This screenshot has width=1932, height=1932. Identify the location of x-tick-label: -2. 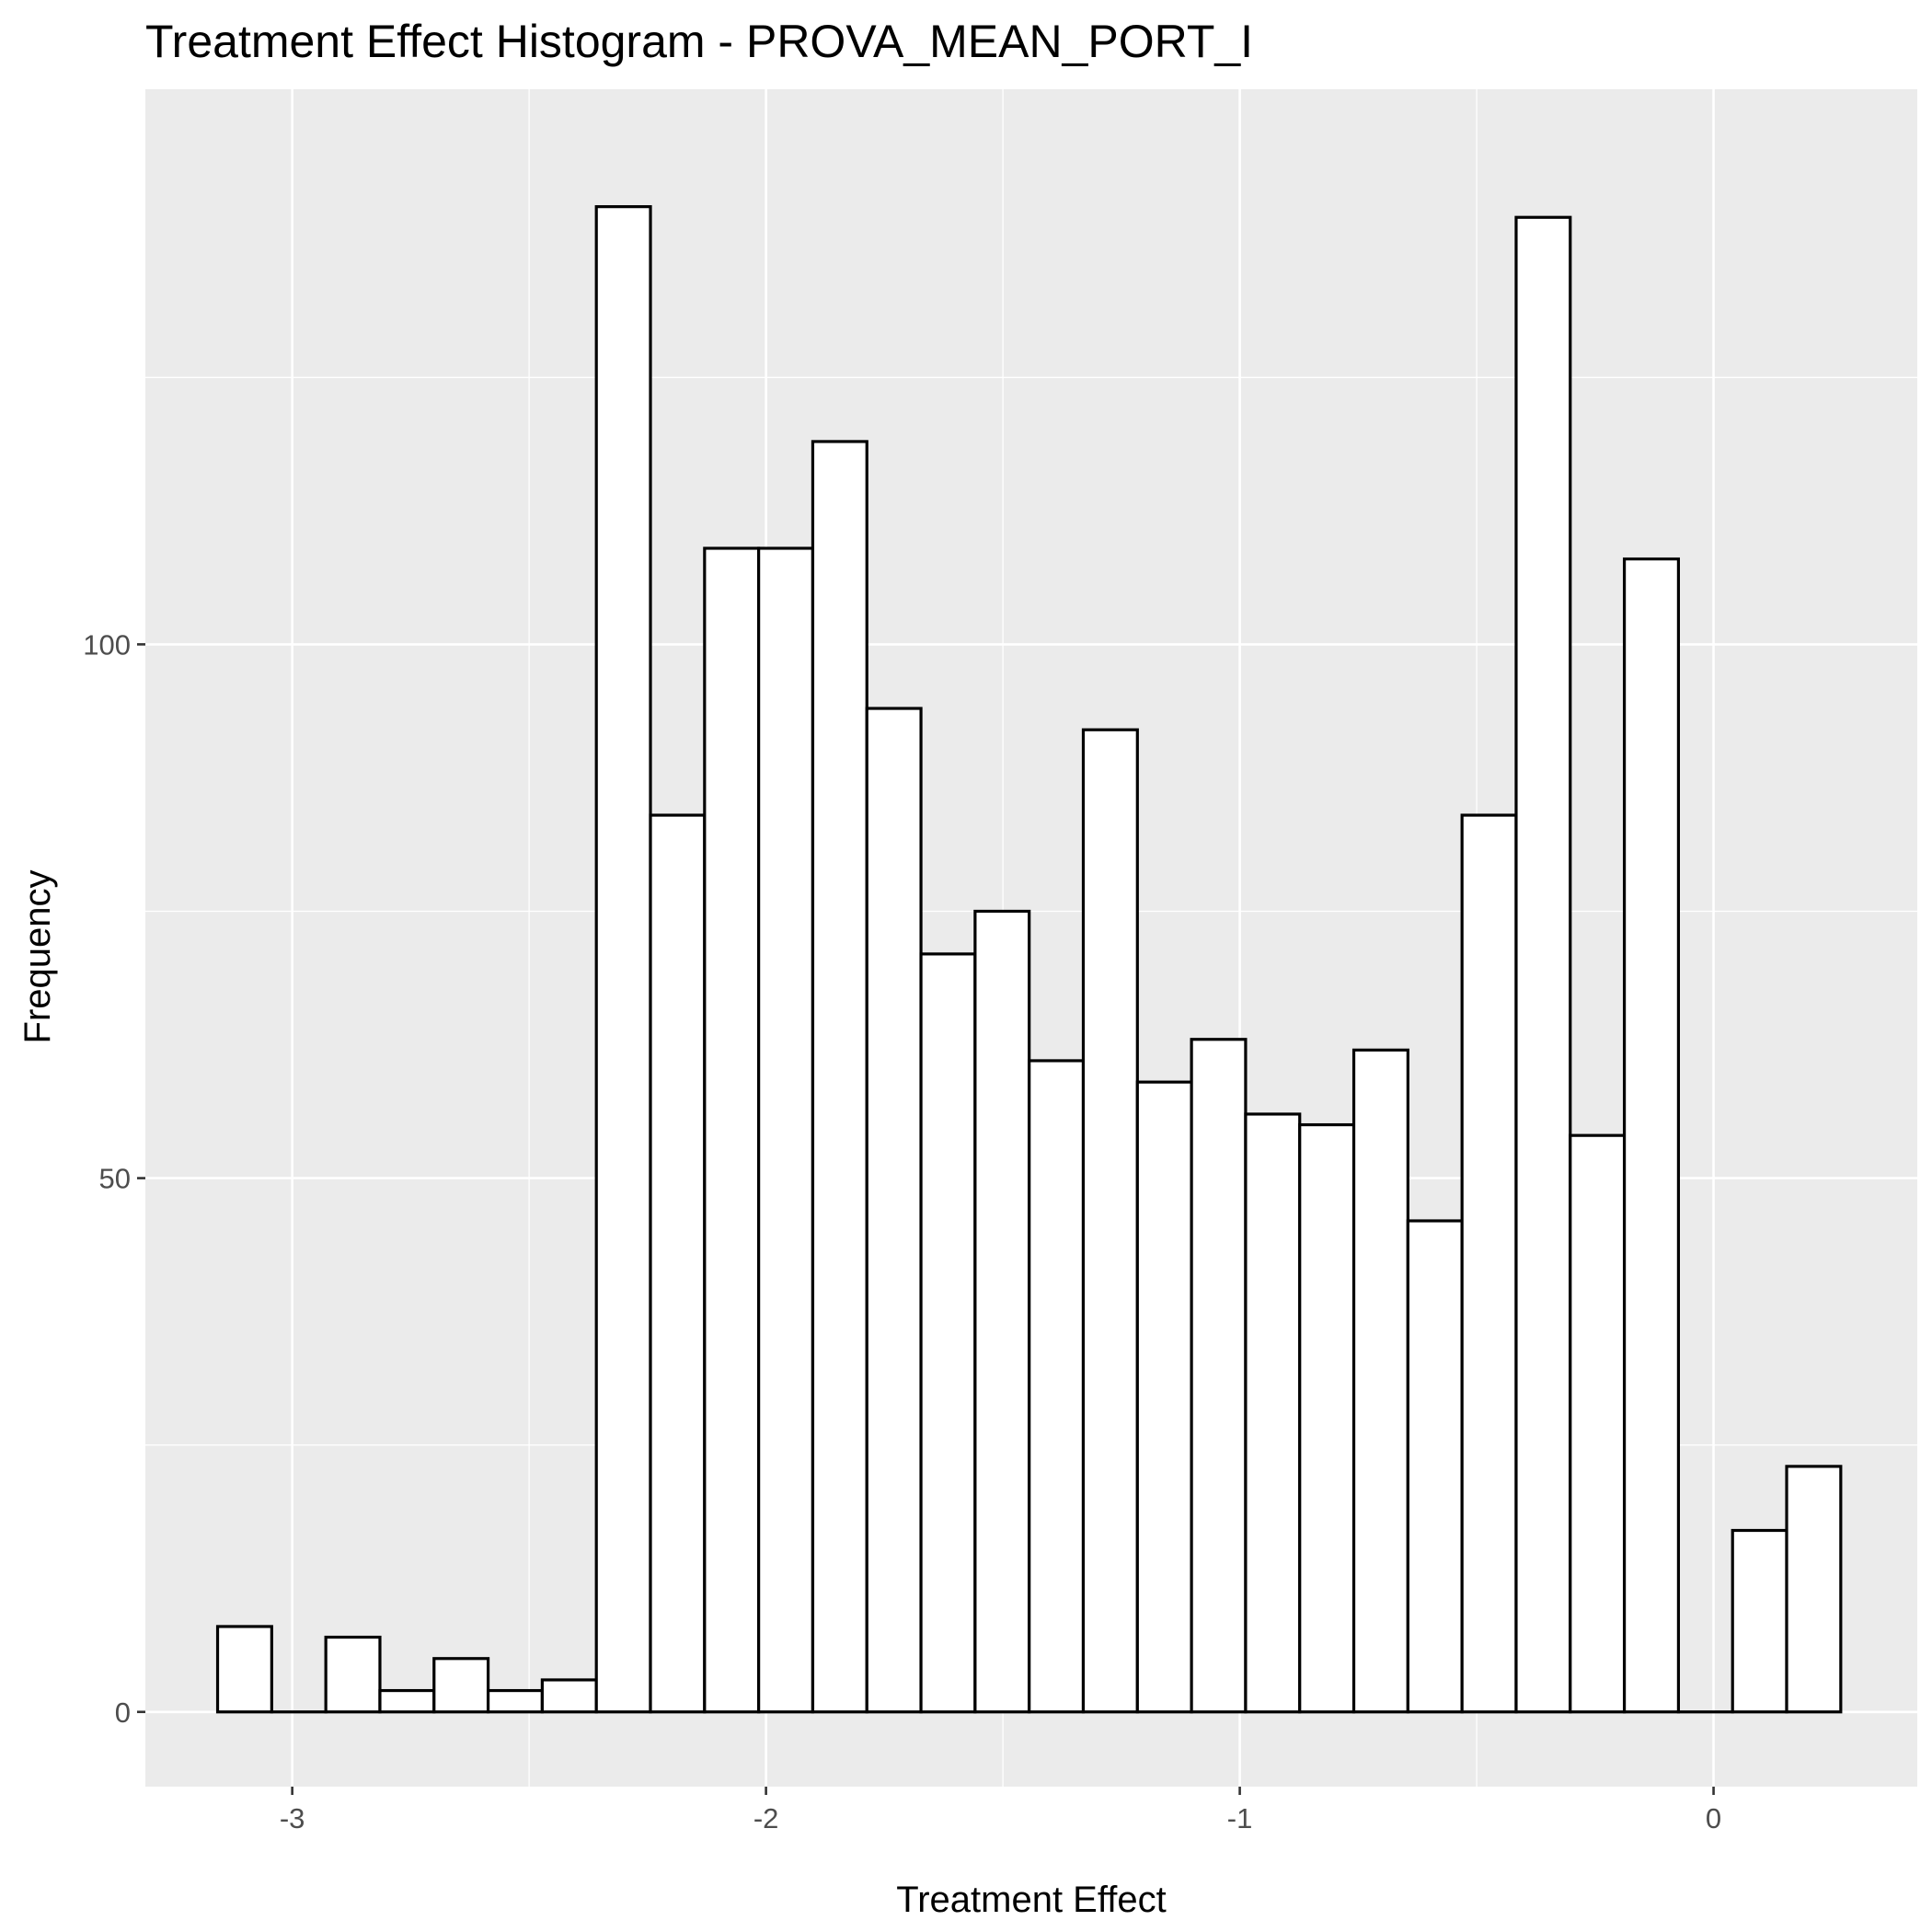
(766, 1818).